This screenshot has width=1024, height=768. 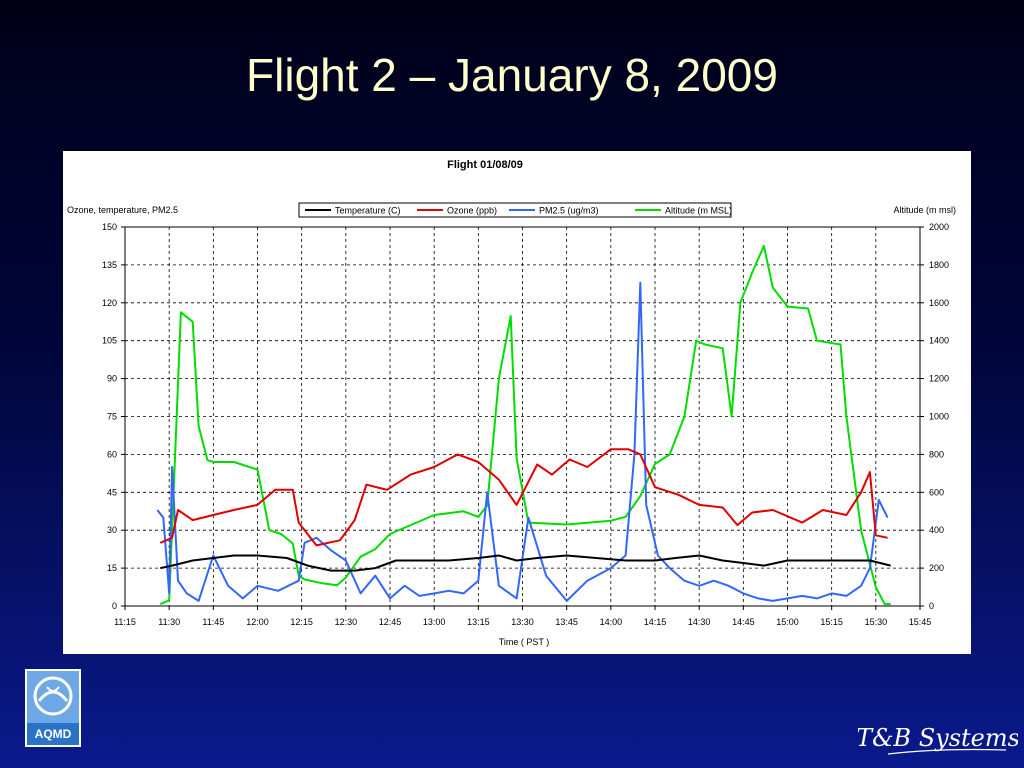 What do you see at coordinates (109, 341) in the screenshot?
I see `y-tick-label: 105` at bounding box center [109, 341].